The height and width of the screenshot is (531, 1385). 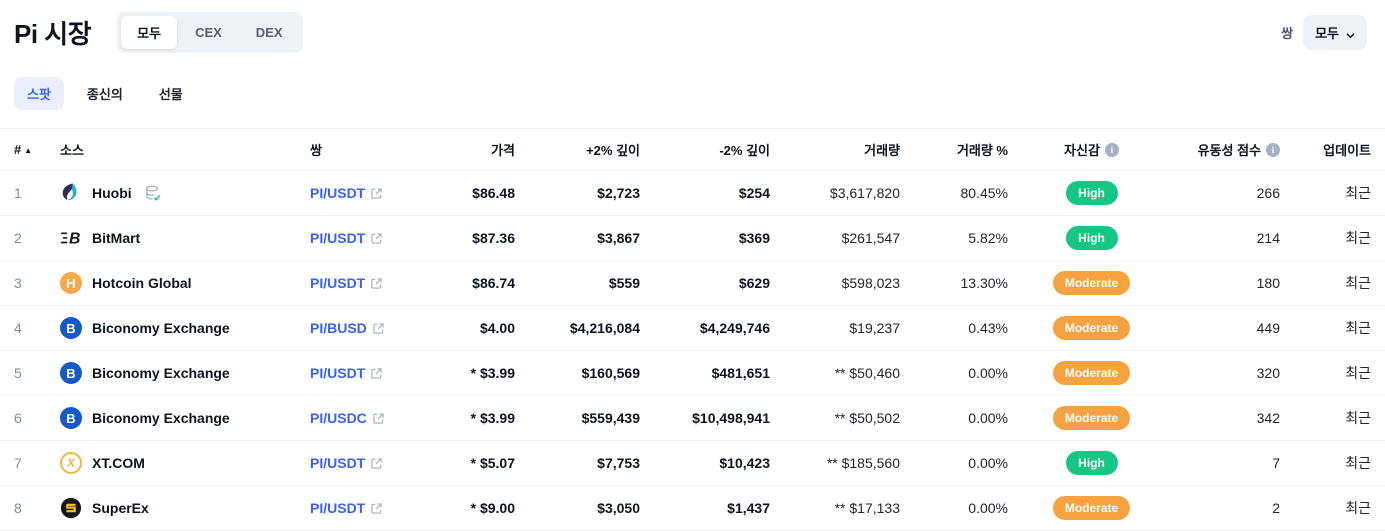 I want to click on toggle-option-cex: CEX, so click(x=208, y=32).